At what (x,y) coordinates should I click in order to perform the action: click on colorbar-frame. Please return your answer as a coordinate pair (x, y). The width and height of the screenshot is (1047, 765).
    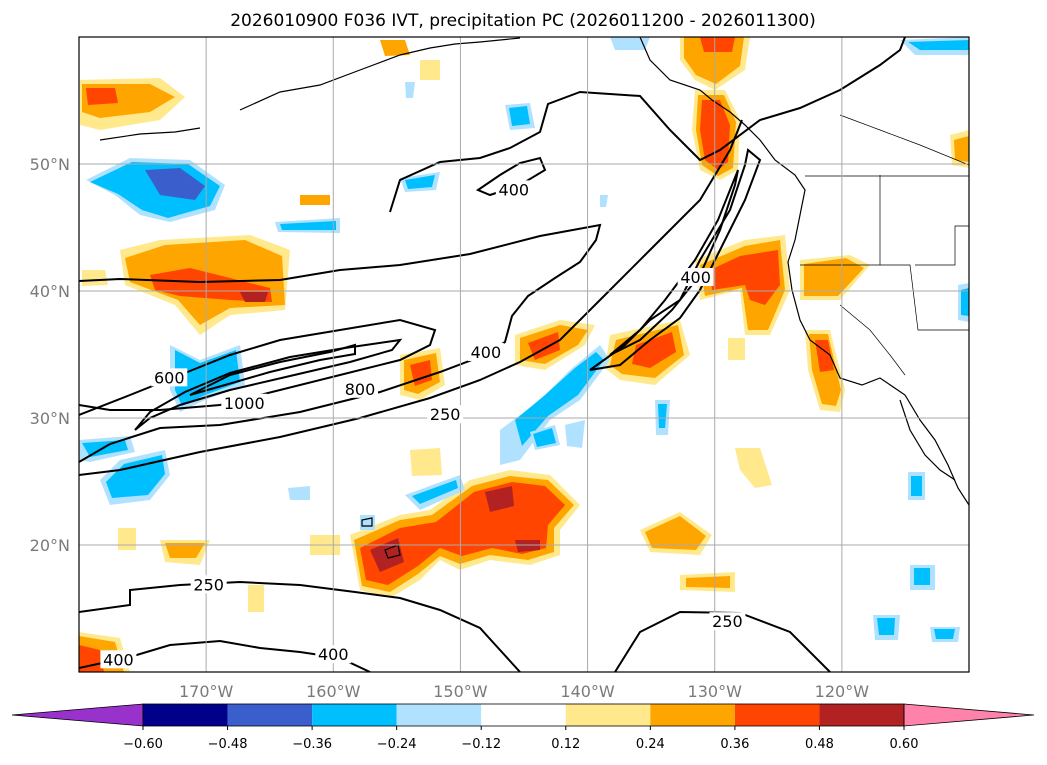
    Looking at the image, I should click on (523, 715).